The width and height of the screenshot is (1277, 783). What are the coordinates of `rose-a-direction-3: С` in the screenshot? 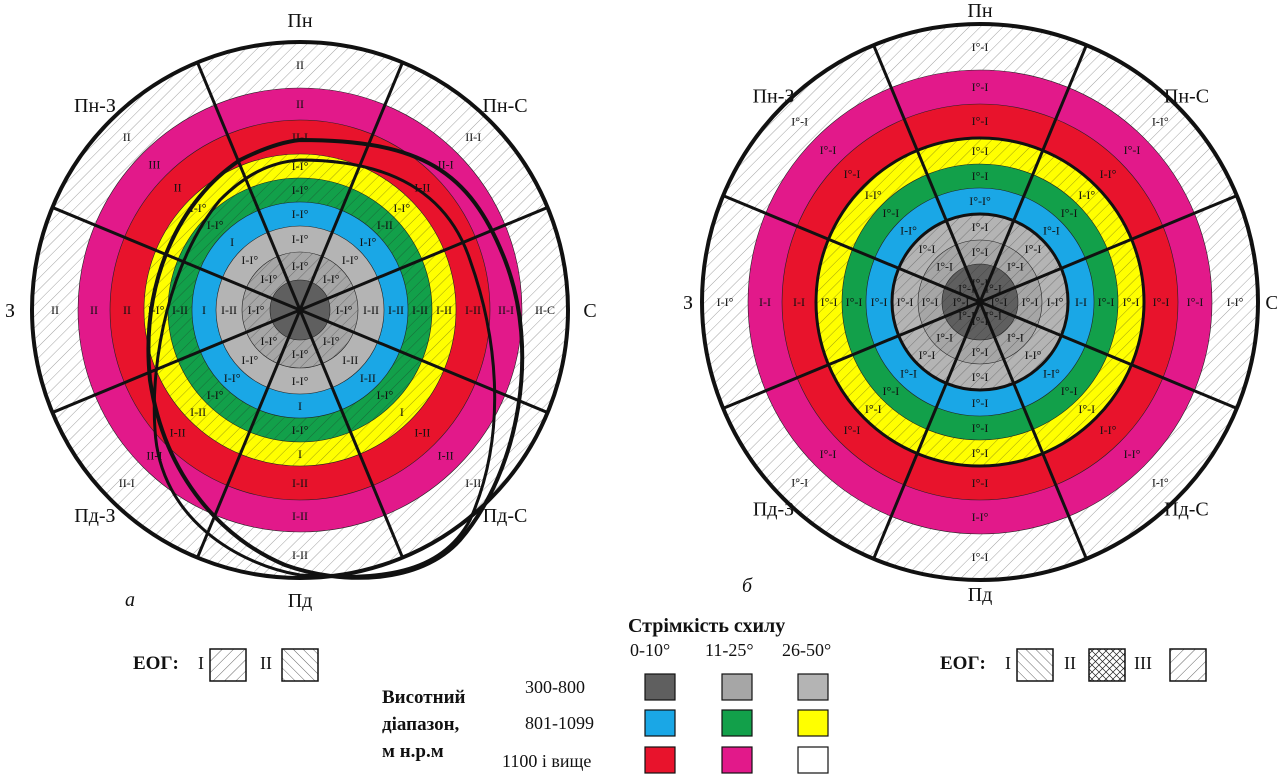 It's located at (589, 311).